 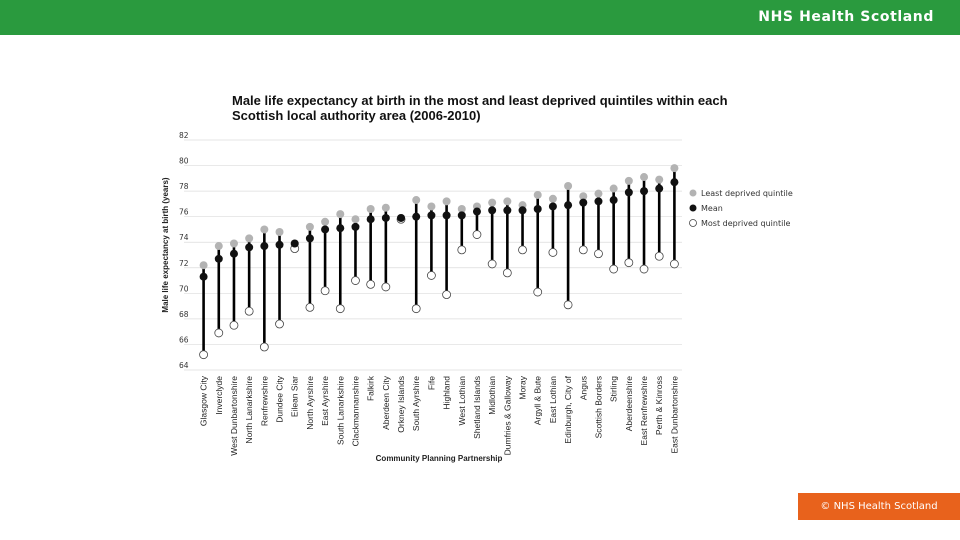 I want to click on legend-label: Most deprived quintile, so click(x=746, y=223).